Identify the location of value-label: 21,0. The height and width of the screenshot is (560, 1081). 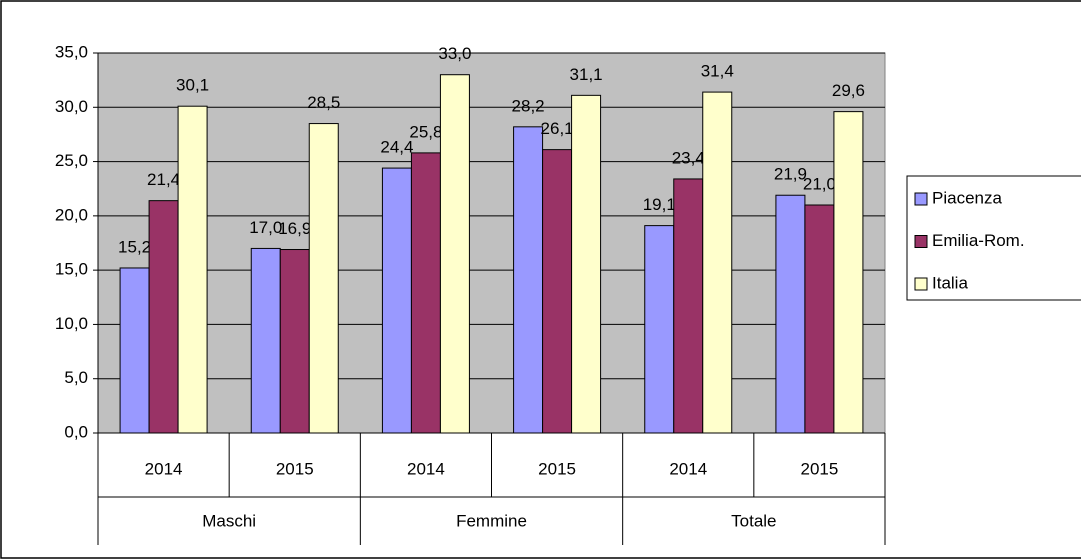
(819, 183).